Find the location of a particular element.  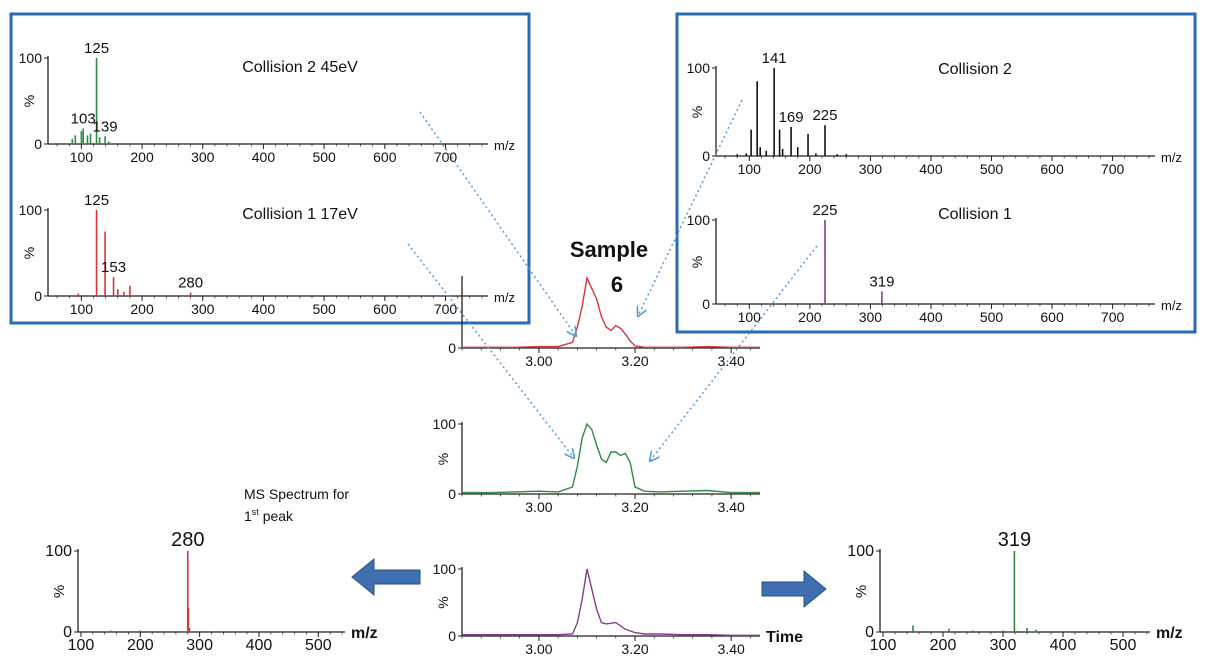

sample-number: 6 is located at coordinates (617, 284).